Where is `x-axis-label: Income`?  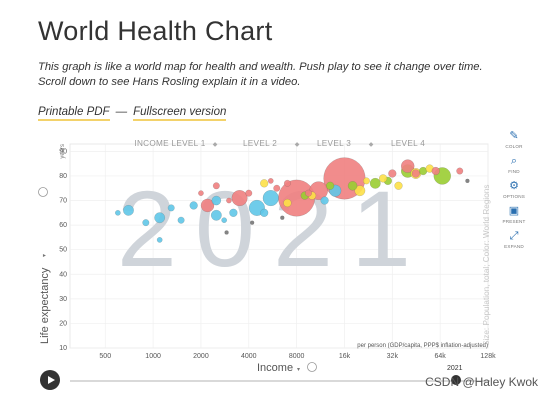 x-axis-label: Income is located at coordinates (275, 368).